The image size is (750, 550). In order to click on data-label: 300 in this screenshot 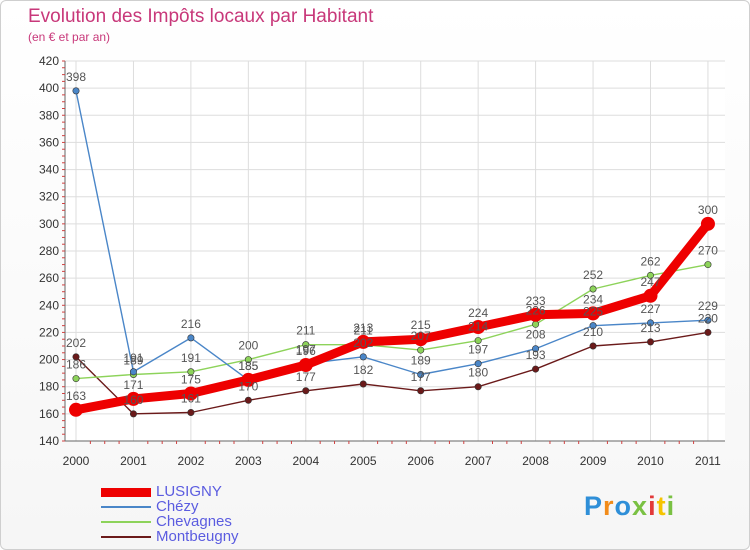, I will do `click(708, 210)`.